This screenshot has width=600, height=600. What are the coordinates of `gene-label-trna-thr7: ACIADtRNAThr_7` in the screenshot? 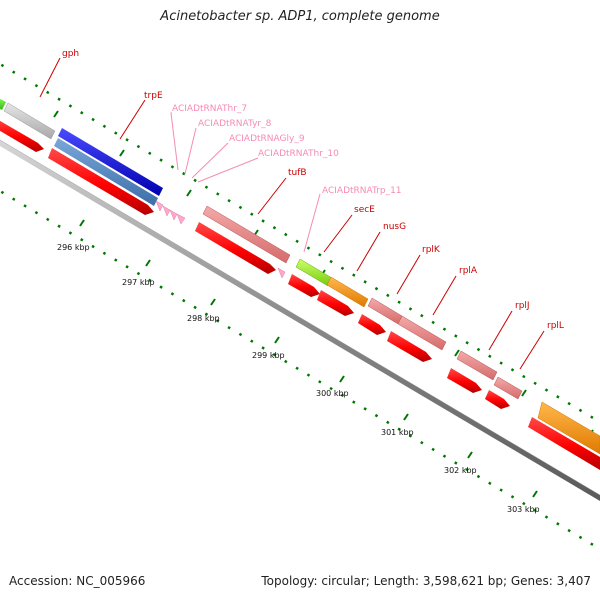 It's located at (209, 109).